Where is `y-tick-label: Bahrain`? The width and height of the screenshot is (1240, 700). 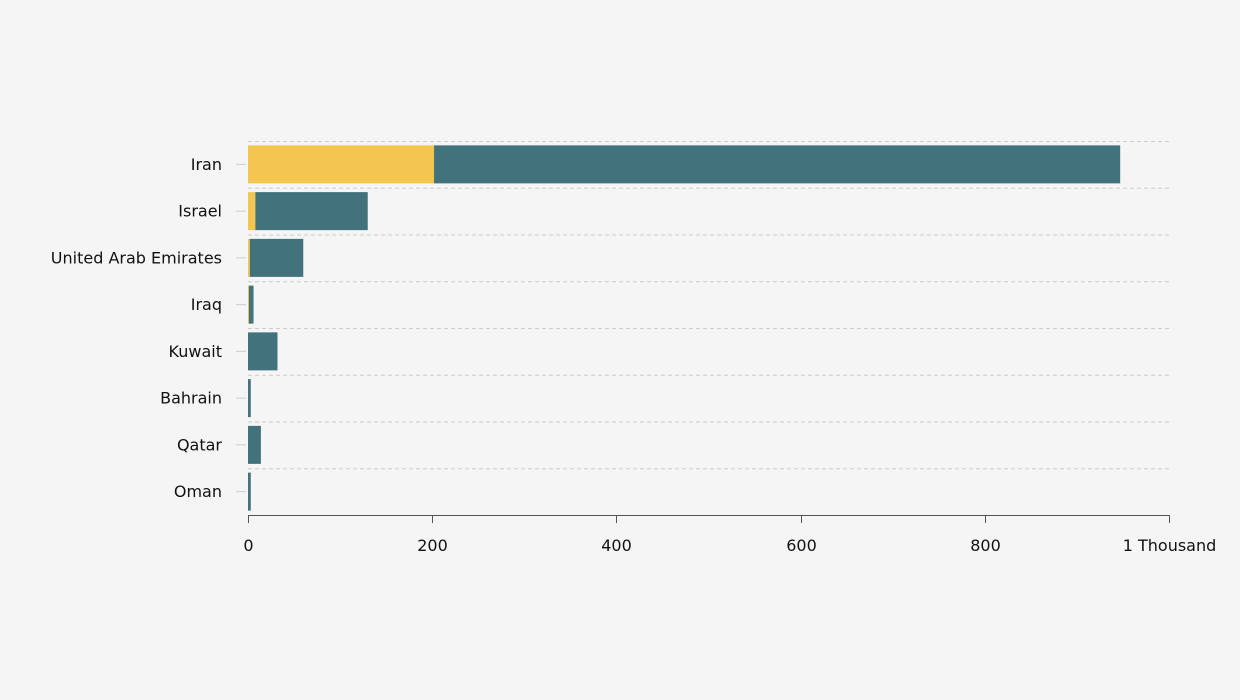 y-tick-label: Bahrain is located at coordinates (191, 398).